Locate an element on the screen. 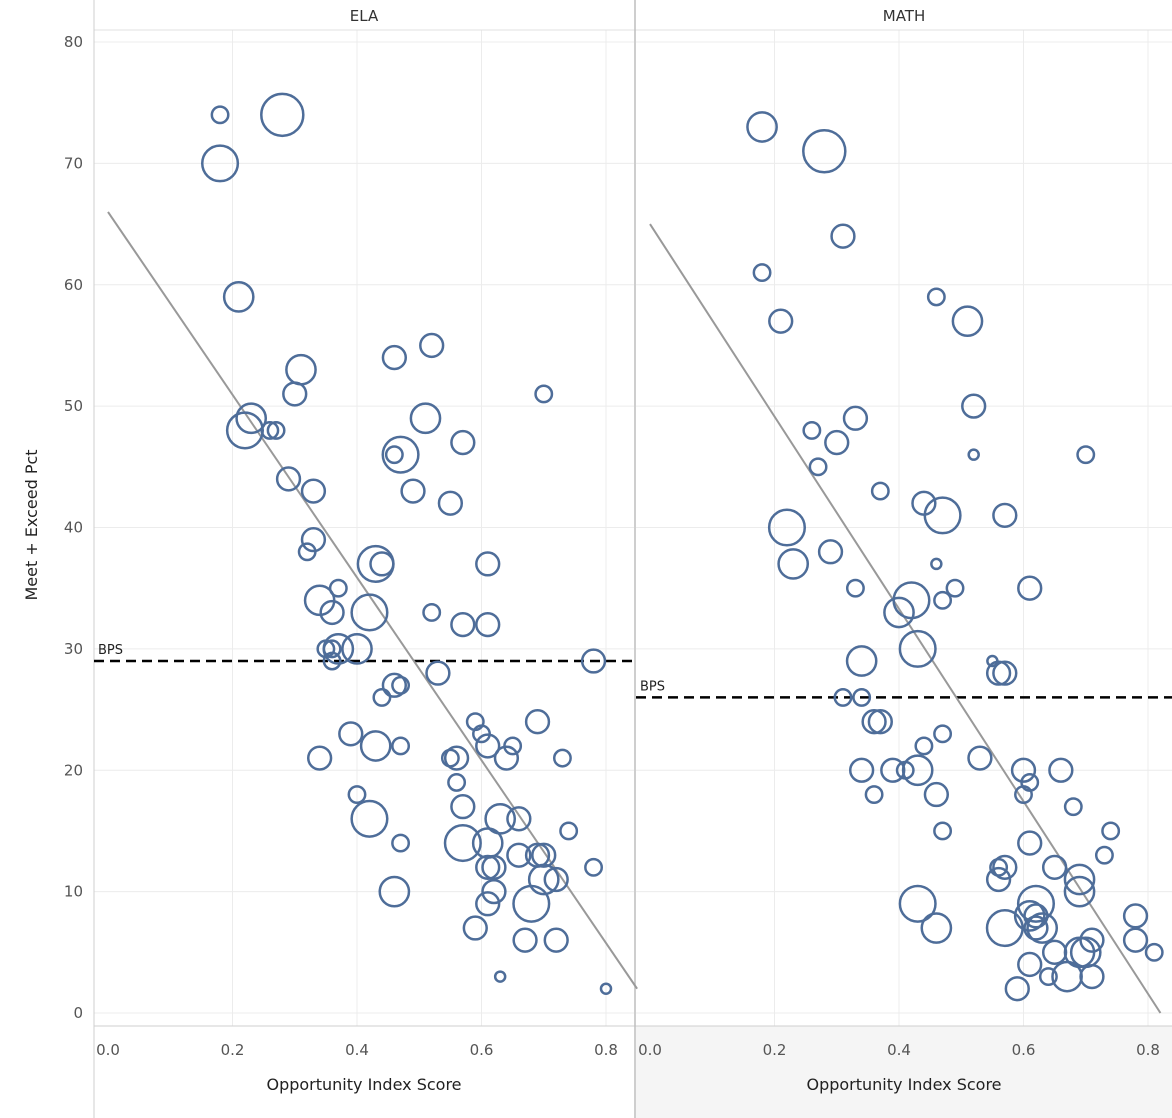  lower-band-right is located at coordinates (904, 1072).